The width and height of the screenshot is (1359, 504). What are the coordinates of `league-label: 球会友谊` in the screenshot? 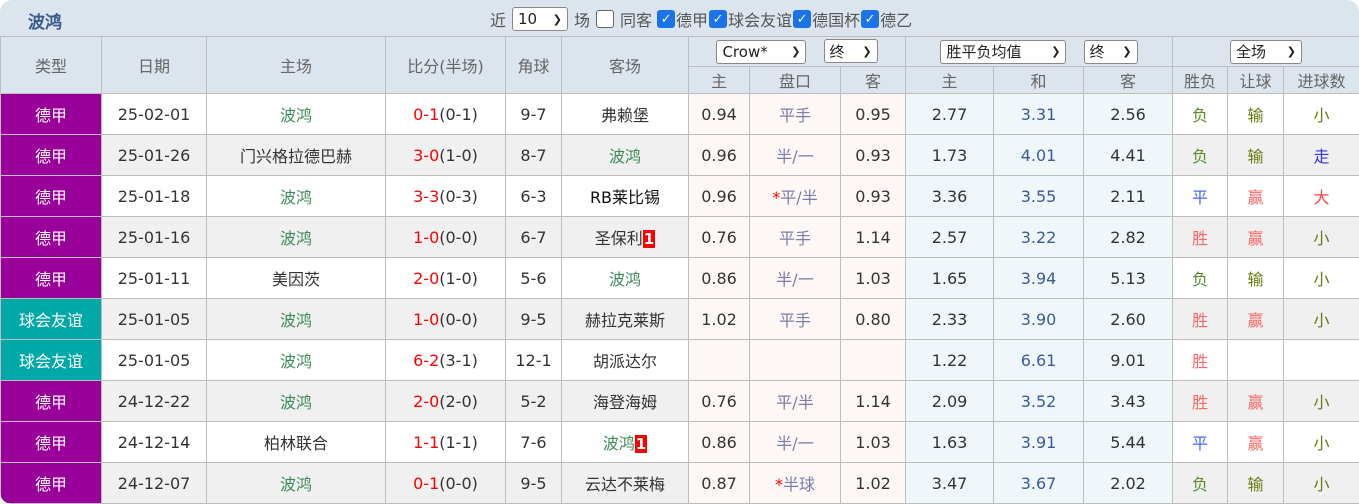 It's located at (760, 20).